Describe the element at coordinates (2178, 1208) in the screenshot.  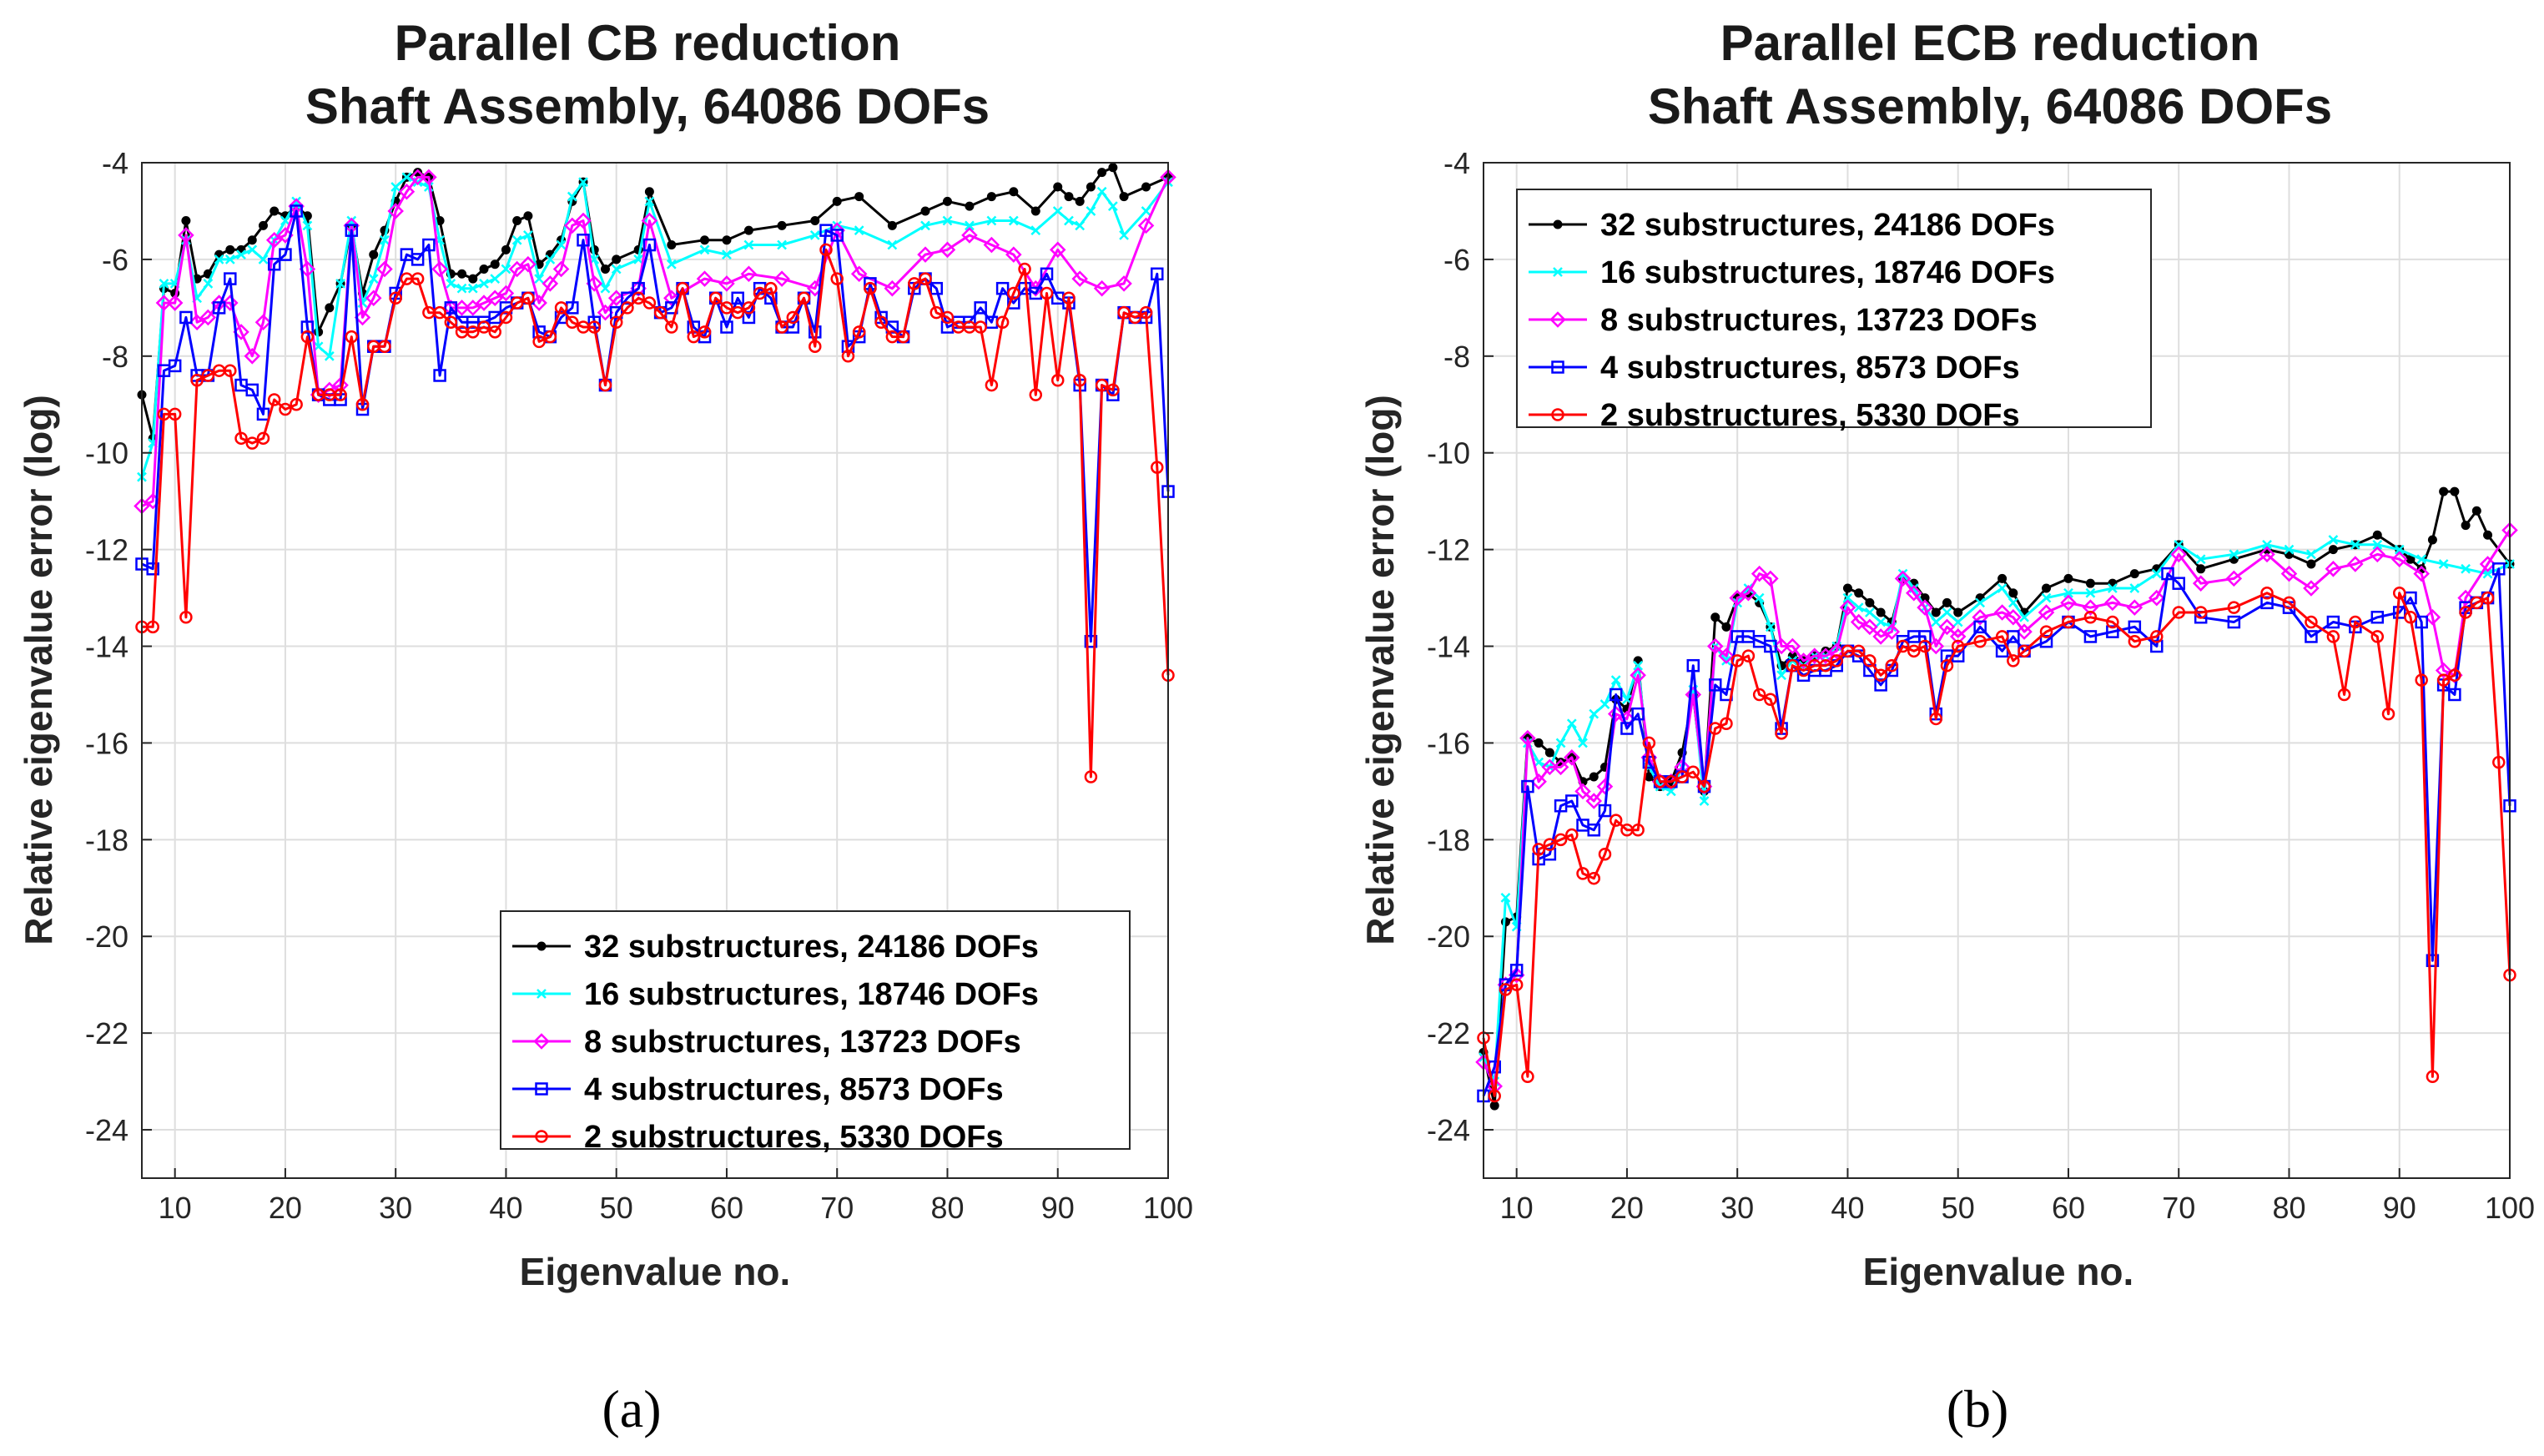
I see `x-tick-label: 70` at that location.